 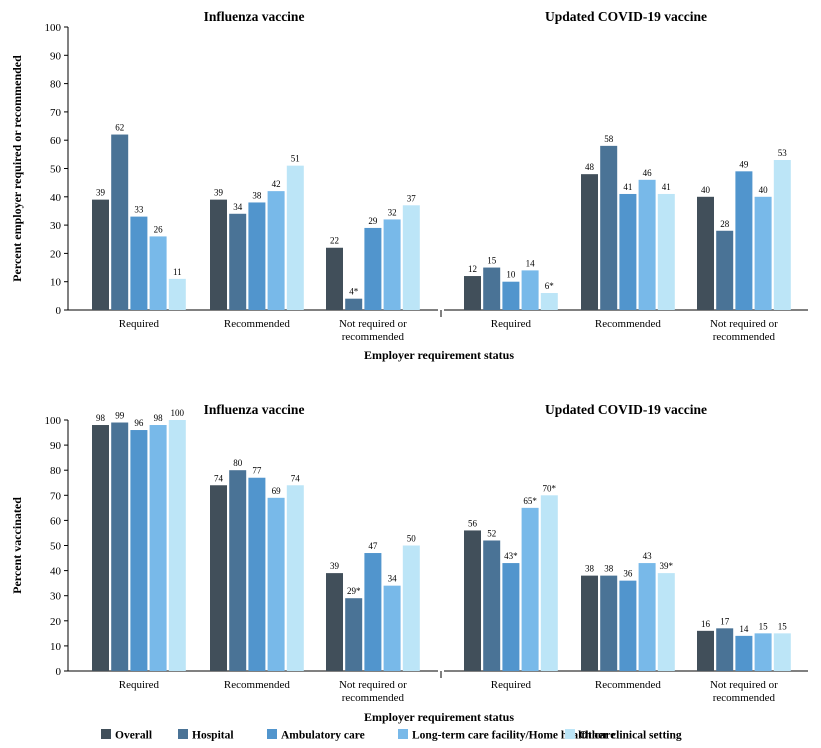 I want to click on category-label: Required, so click(x=511, y=324).